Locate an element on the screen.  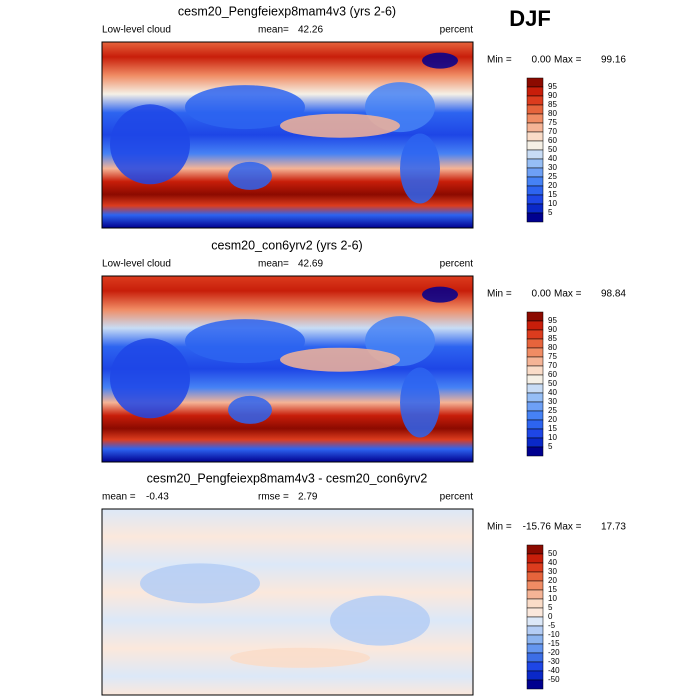
left-value: -0.43 is located at coordinates (157, 497).